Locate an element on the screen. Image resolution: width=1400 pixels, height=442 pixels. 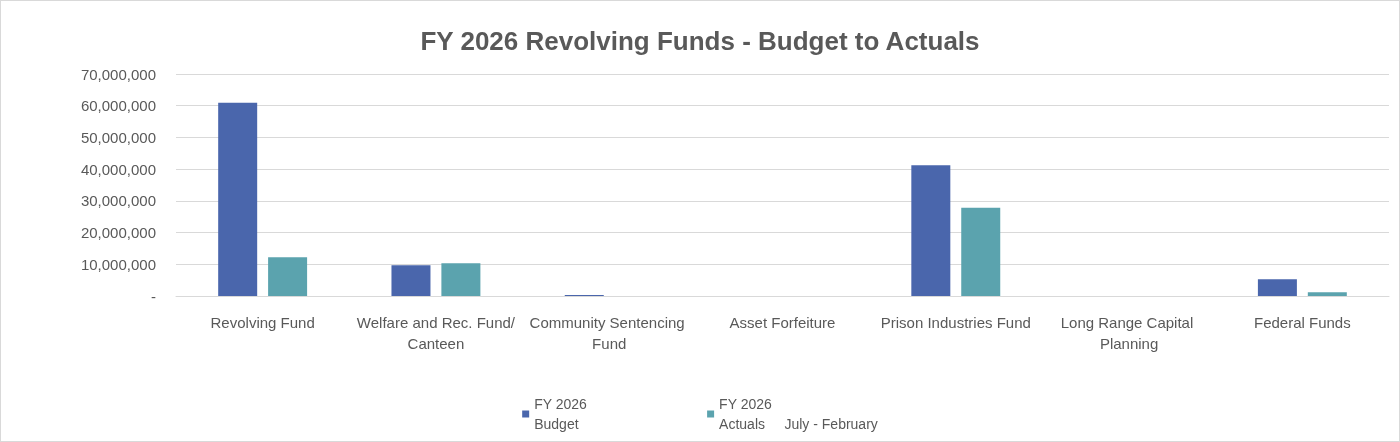
y-tick-label: 60,000,000 is located at coordinates (118, 106).